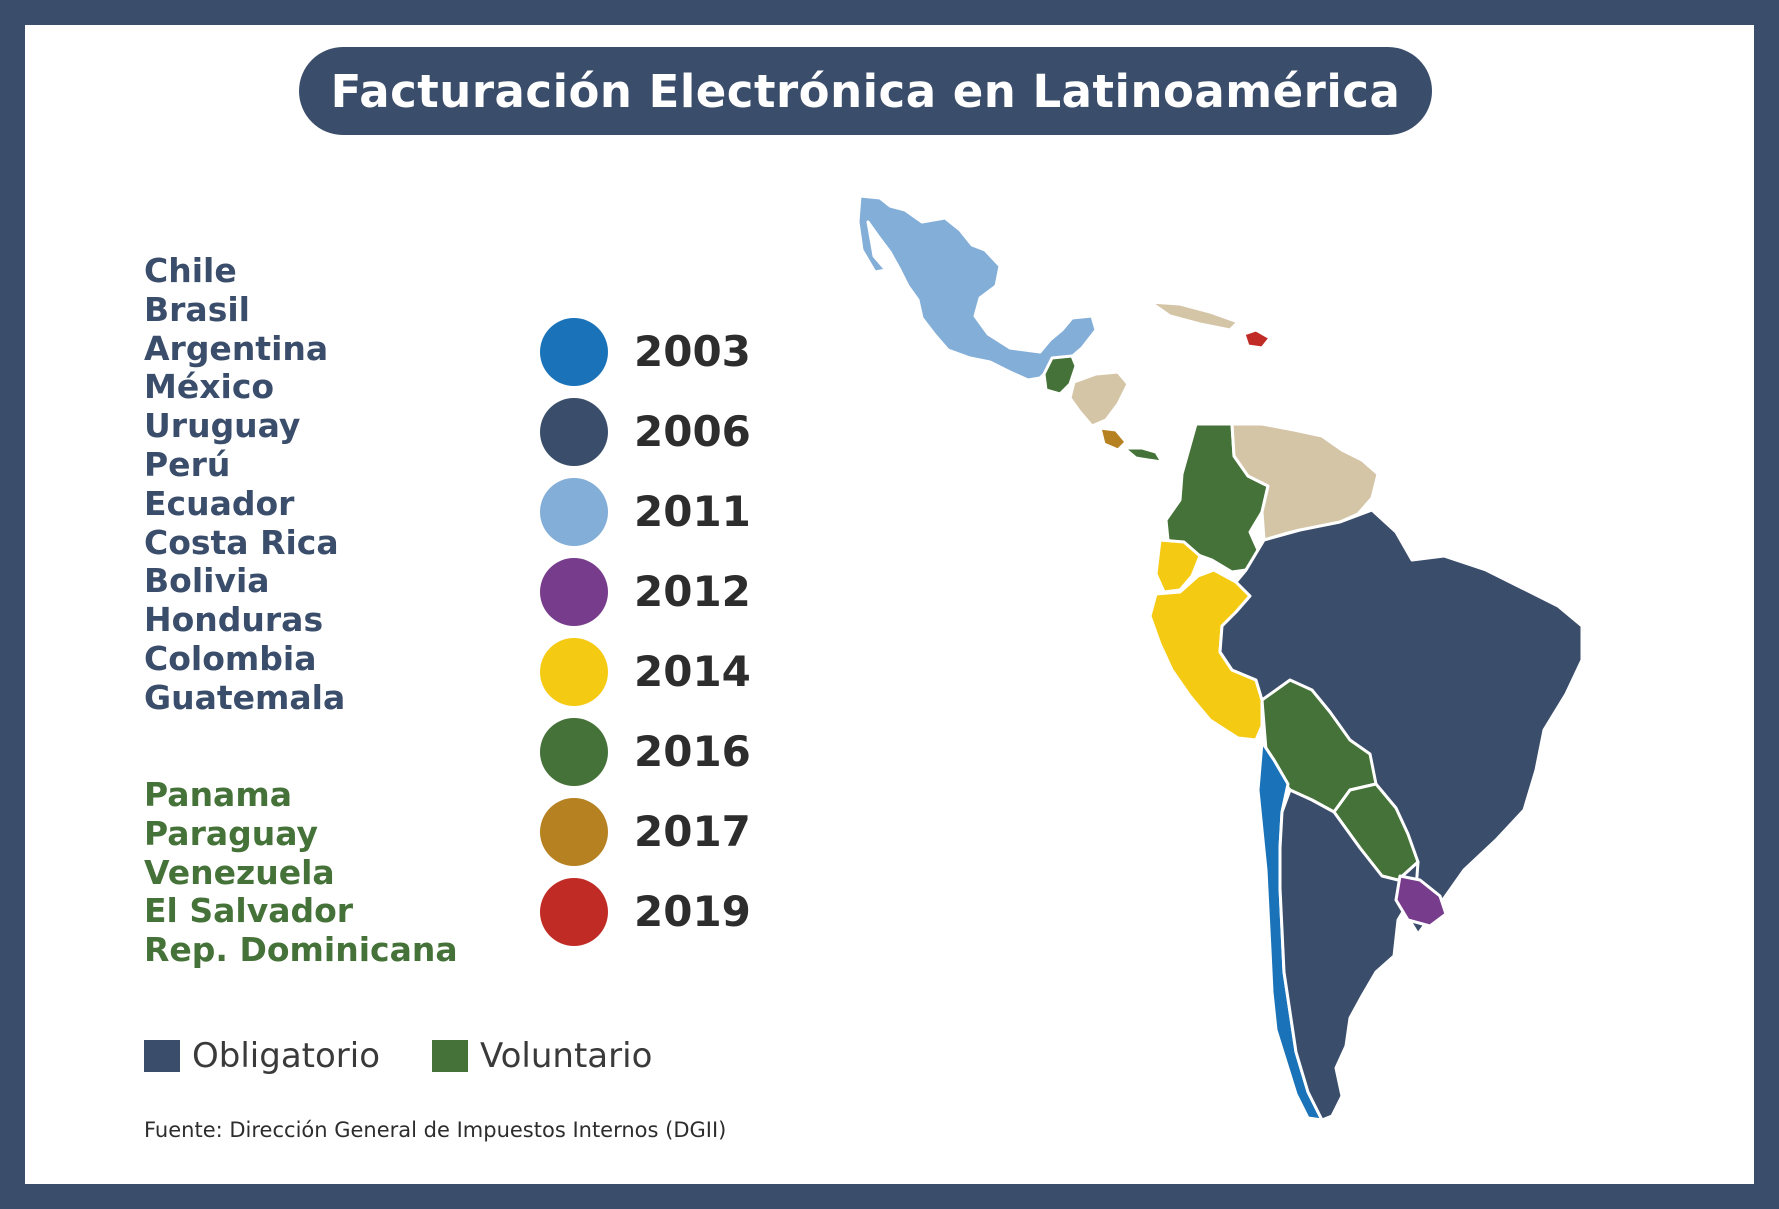 The width and height of the screenshot is (1779, 1209). Describe the element at coordinates (1178, 566) in the screenshot. I see `map-region-ecuador` at that location.